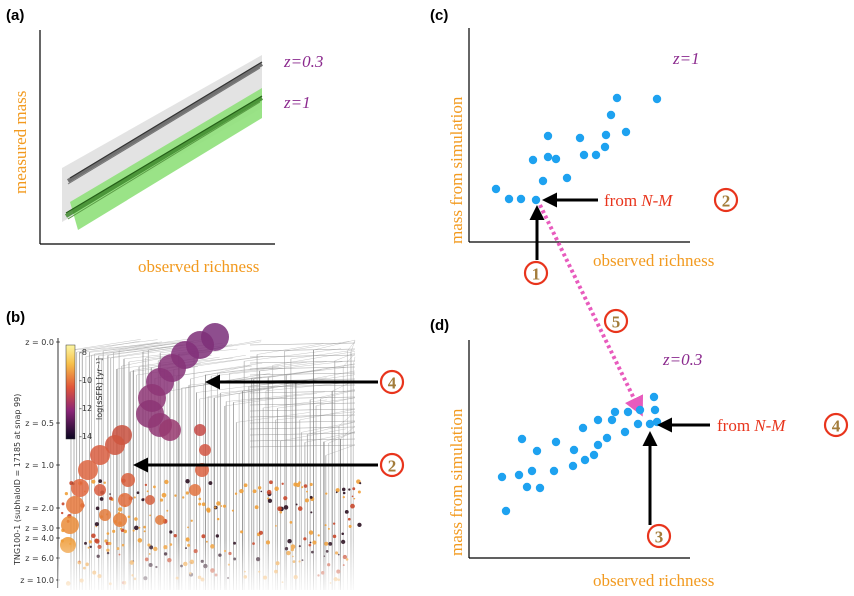 The height and width of the screenshot is (596, 854). What do you see at coordinates (439, 325) in the screenshot?
I see `panel-d-label: (d)` at bounding box center [439, 325].